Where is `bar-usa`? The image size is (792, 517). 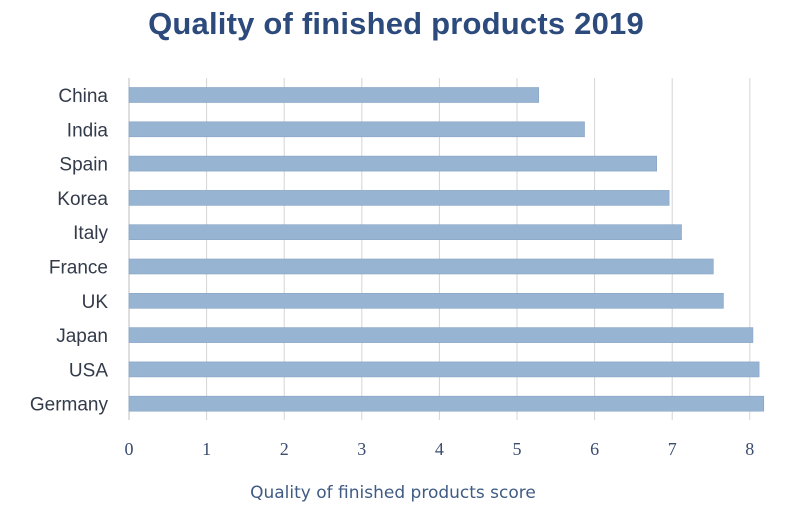
bar-usa is located at coordinates (444, 369).